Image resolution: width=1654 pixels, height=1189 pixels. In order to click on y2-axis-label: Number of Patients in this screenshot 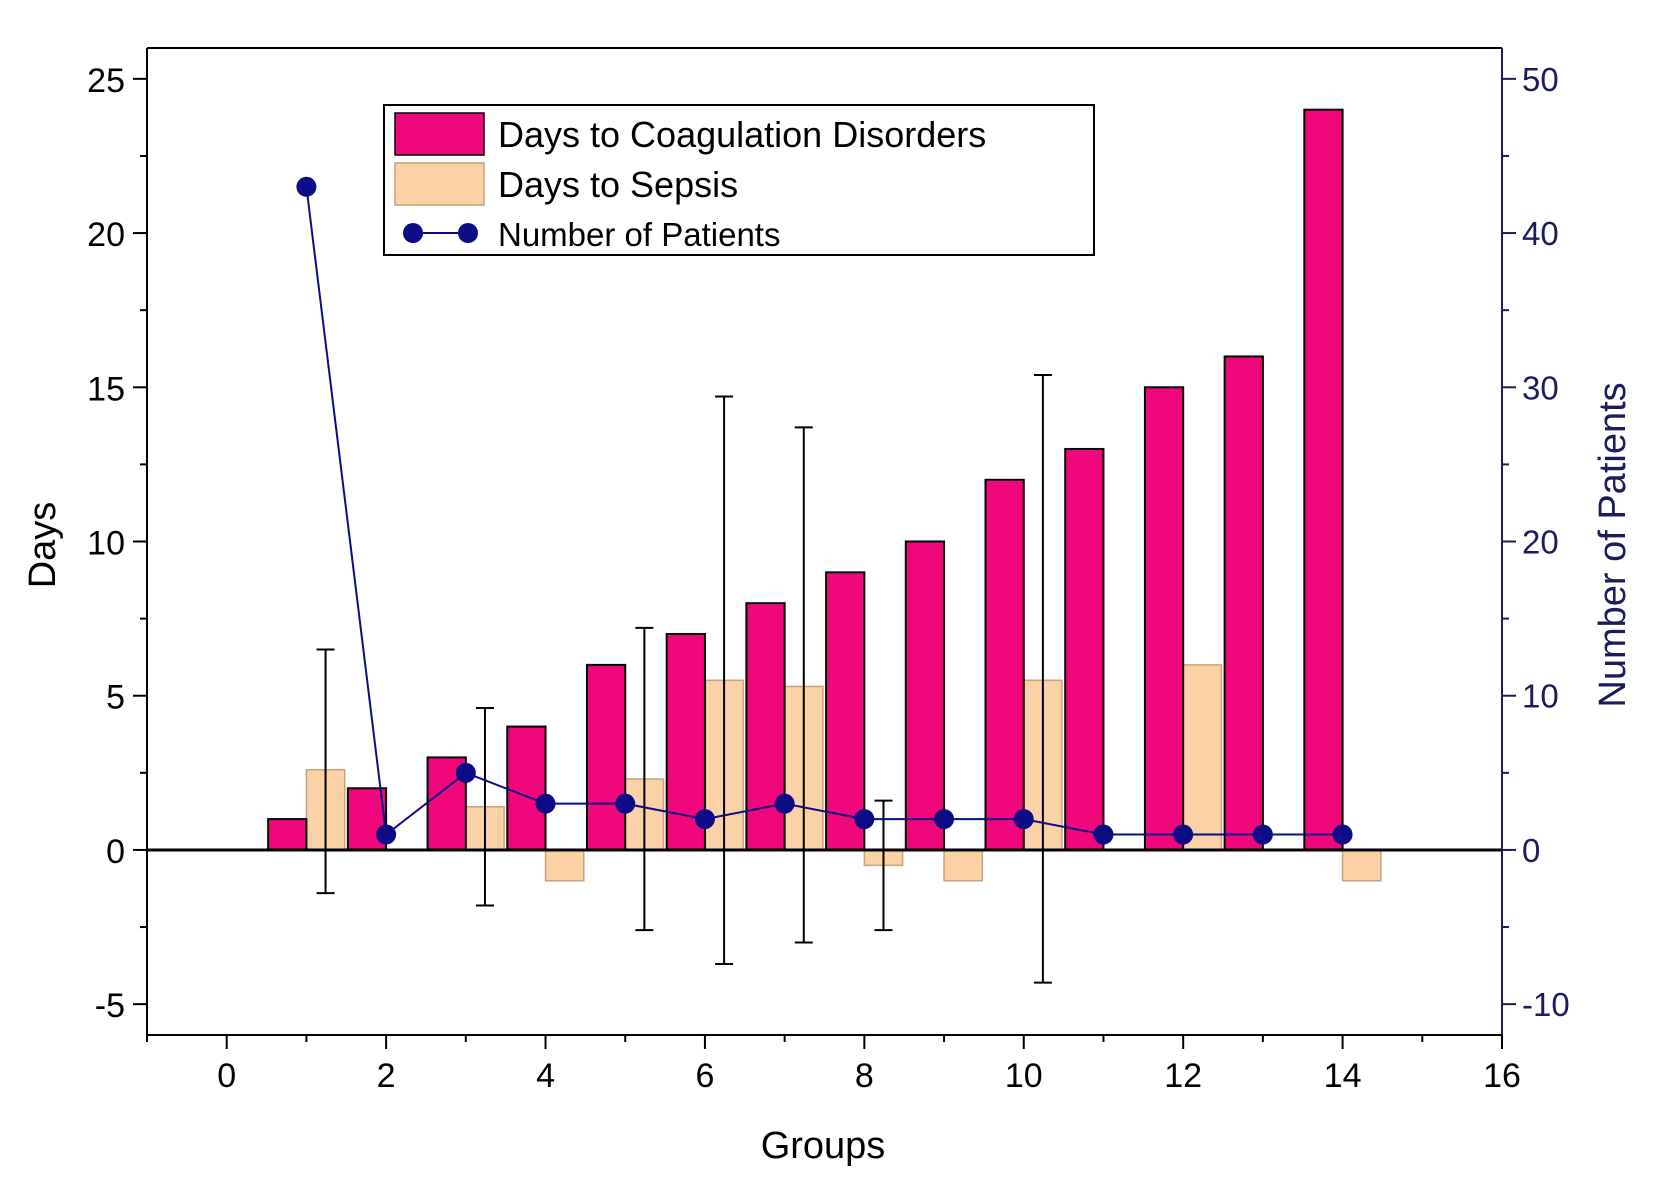, I will do `click(1613, 544)`.